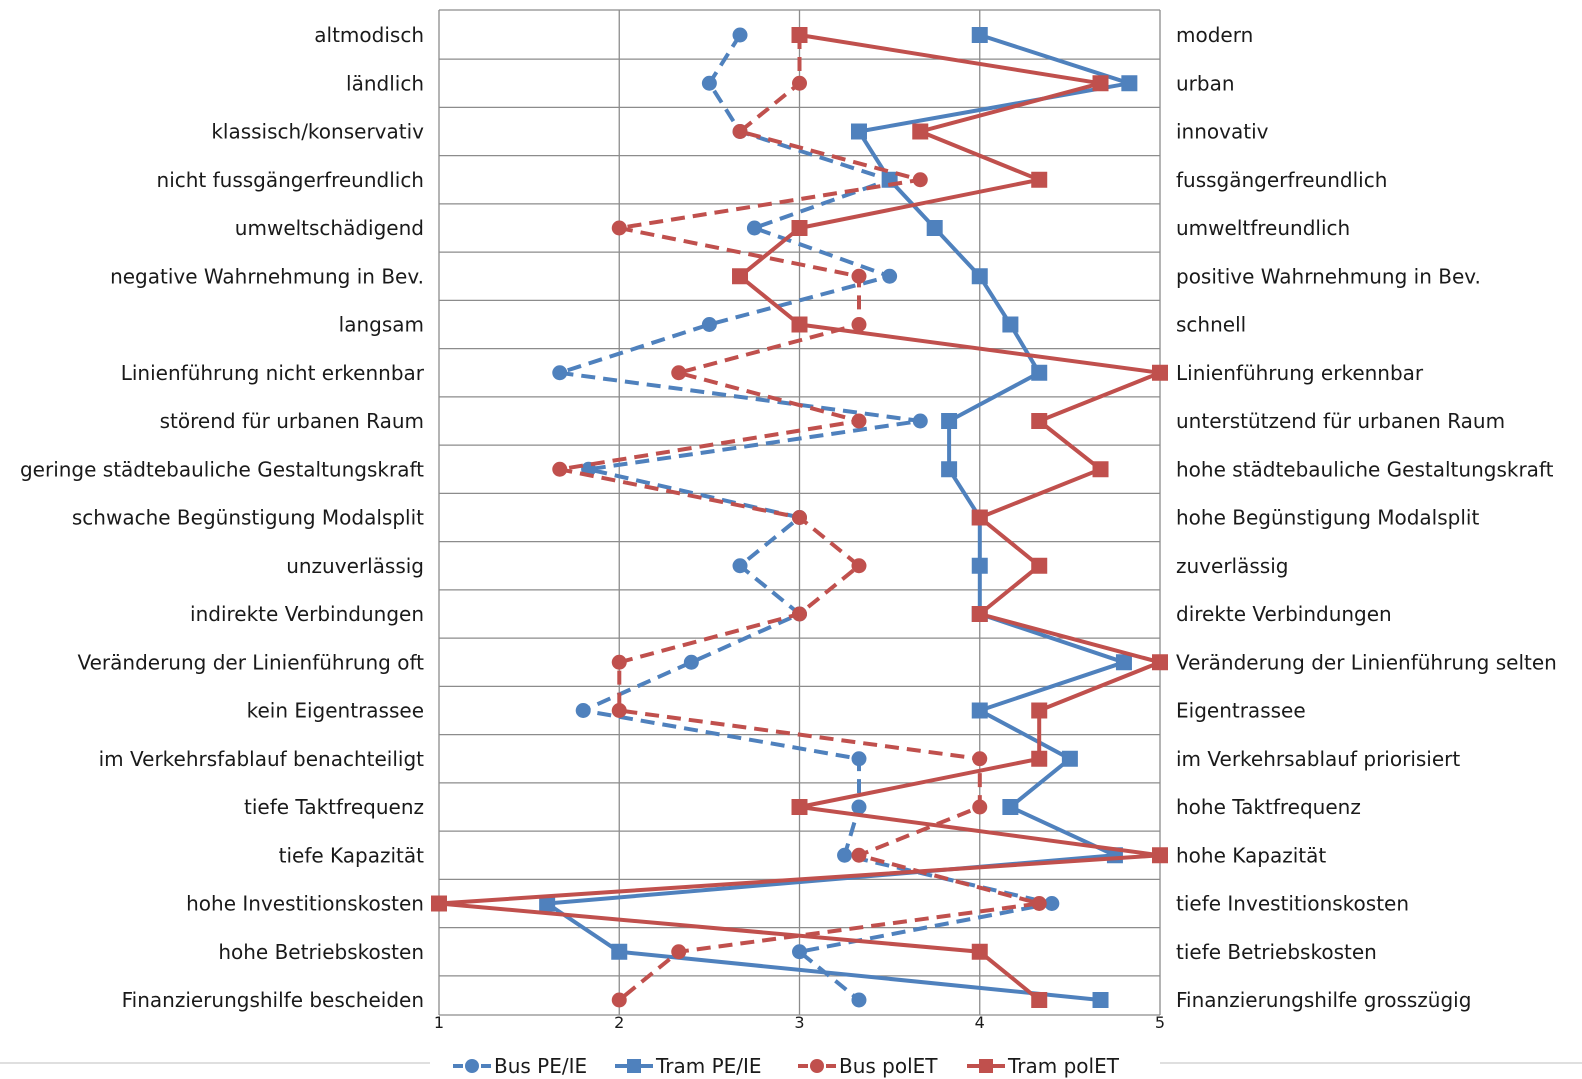 This screenshot has height=1079, width=1582. I want to click on left-pole-label: tiefe Kapazität, so click(352, 855).